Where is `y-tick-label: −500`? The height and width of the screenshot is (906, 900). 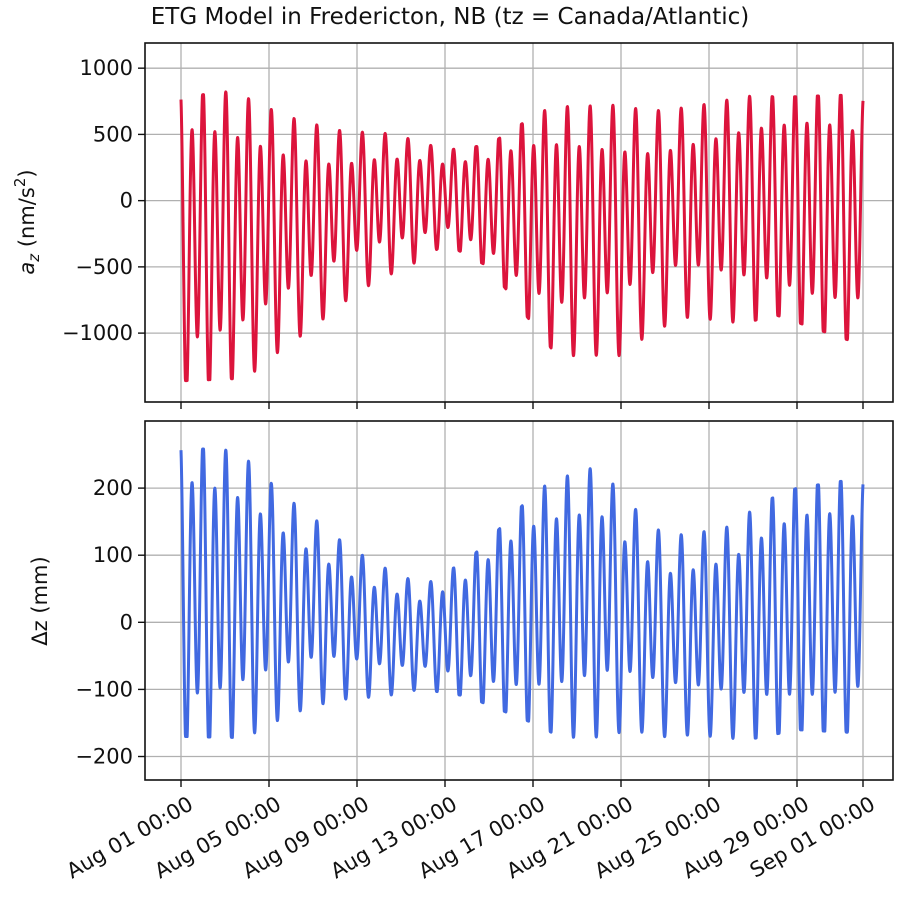
y-tick-label: −500 is located at coordinates (104, 267).